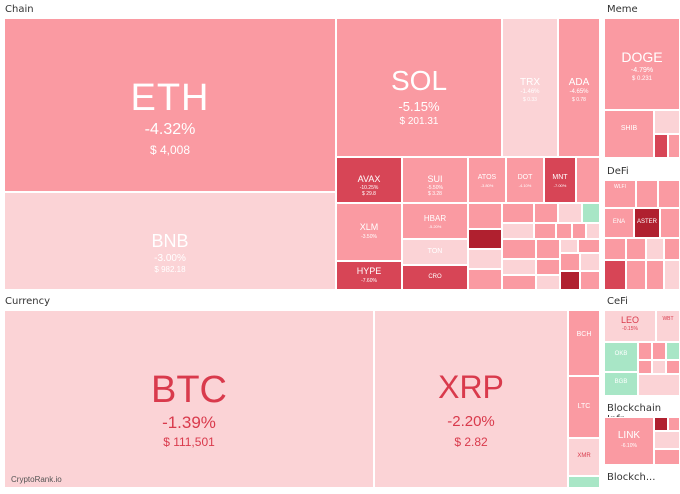  What do you see at coordinates (435, 226) in the screenshot?
I see `tile-hbar-change: -5.20%` at bounding box center [435, 226].